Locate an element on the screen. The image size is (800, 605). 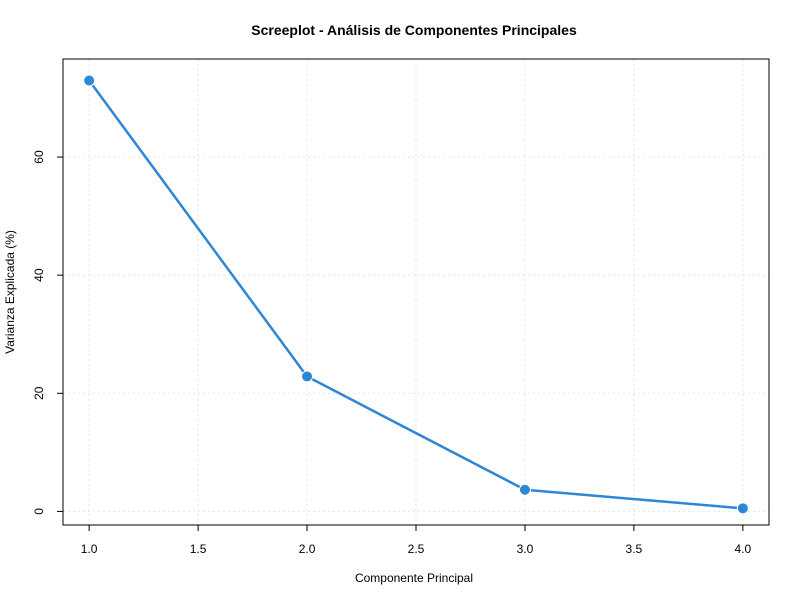
x-tick-label: 2.5 is located at coordinates (416, 549).